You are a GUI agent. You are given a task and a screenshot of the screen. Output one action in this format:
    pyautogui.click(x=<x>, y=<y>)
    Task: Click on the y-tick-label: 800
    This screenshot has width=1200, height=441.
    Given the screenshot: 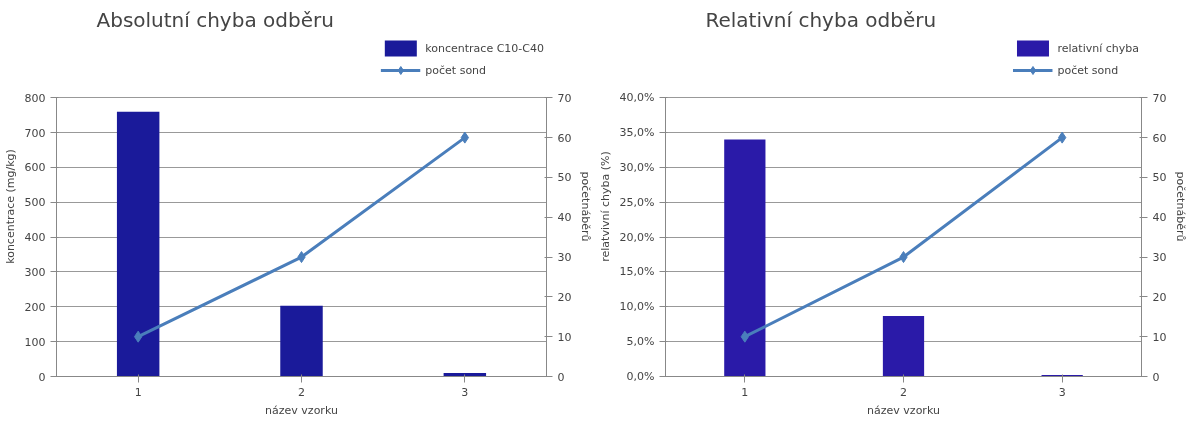 What is the action you would take?
    pyautogui.click(x=35, y=98)
    